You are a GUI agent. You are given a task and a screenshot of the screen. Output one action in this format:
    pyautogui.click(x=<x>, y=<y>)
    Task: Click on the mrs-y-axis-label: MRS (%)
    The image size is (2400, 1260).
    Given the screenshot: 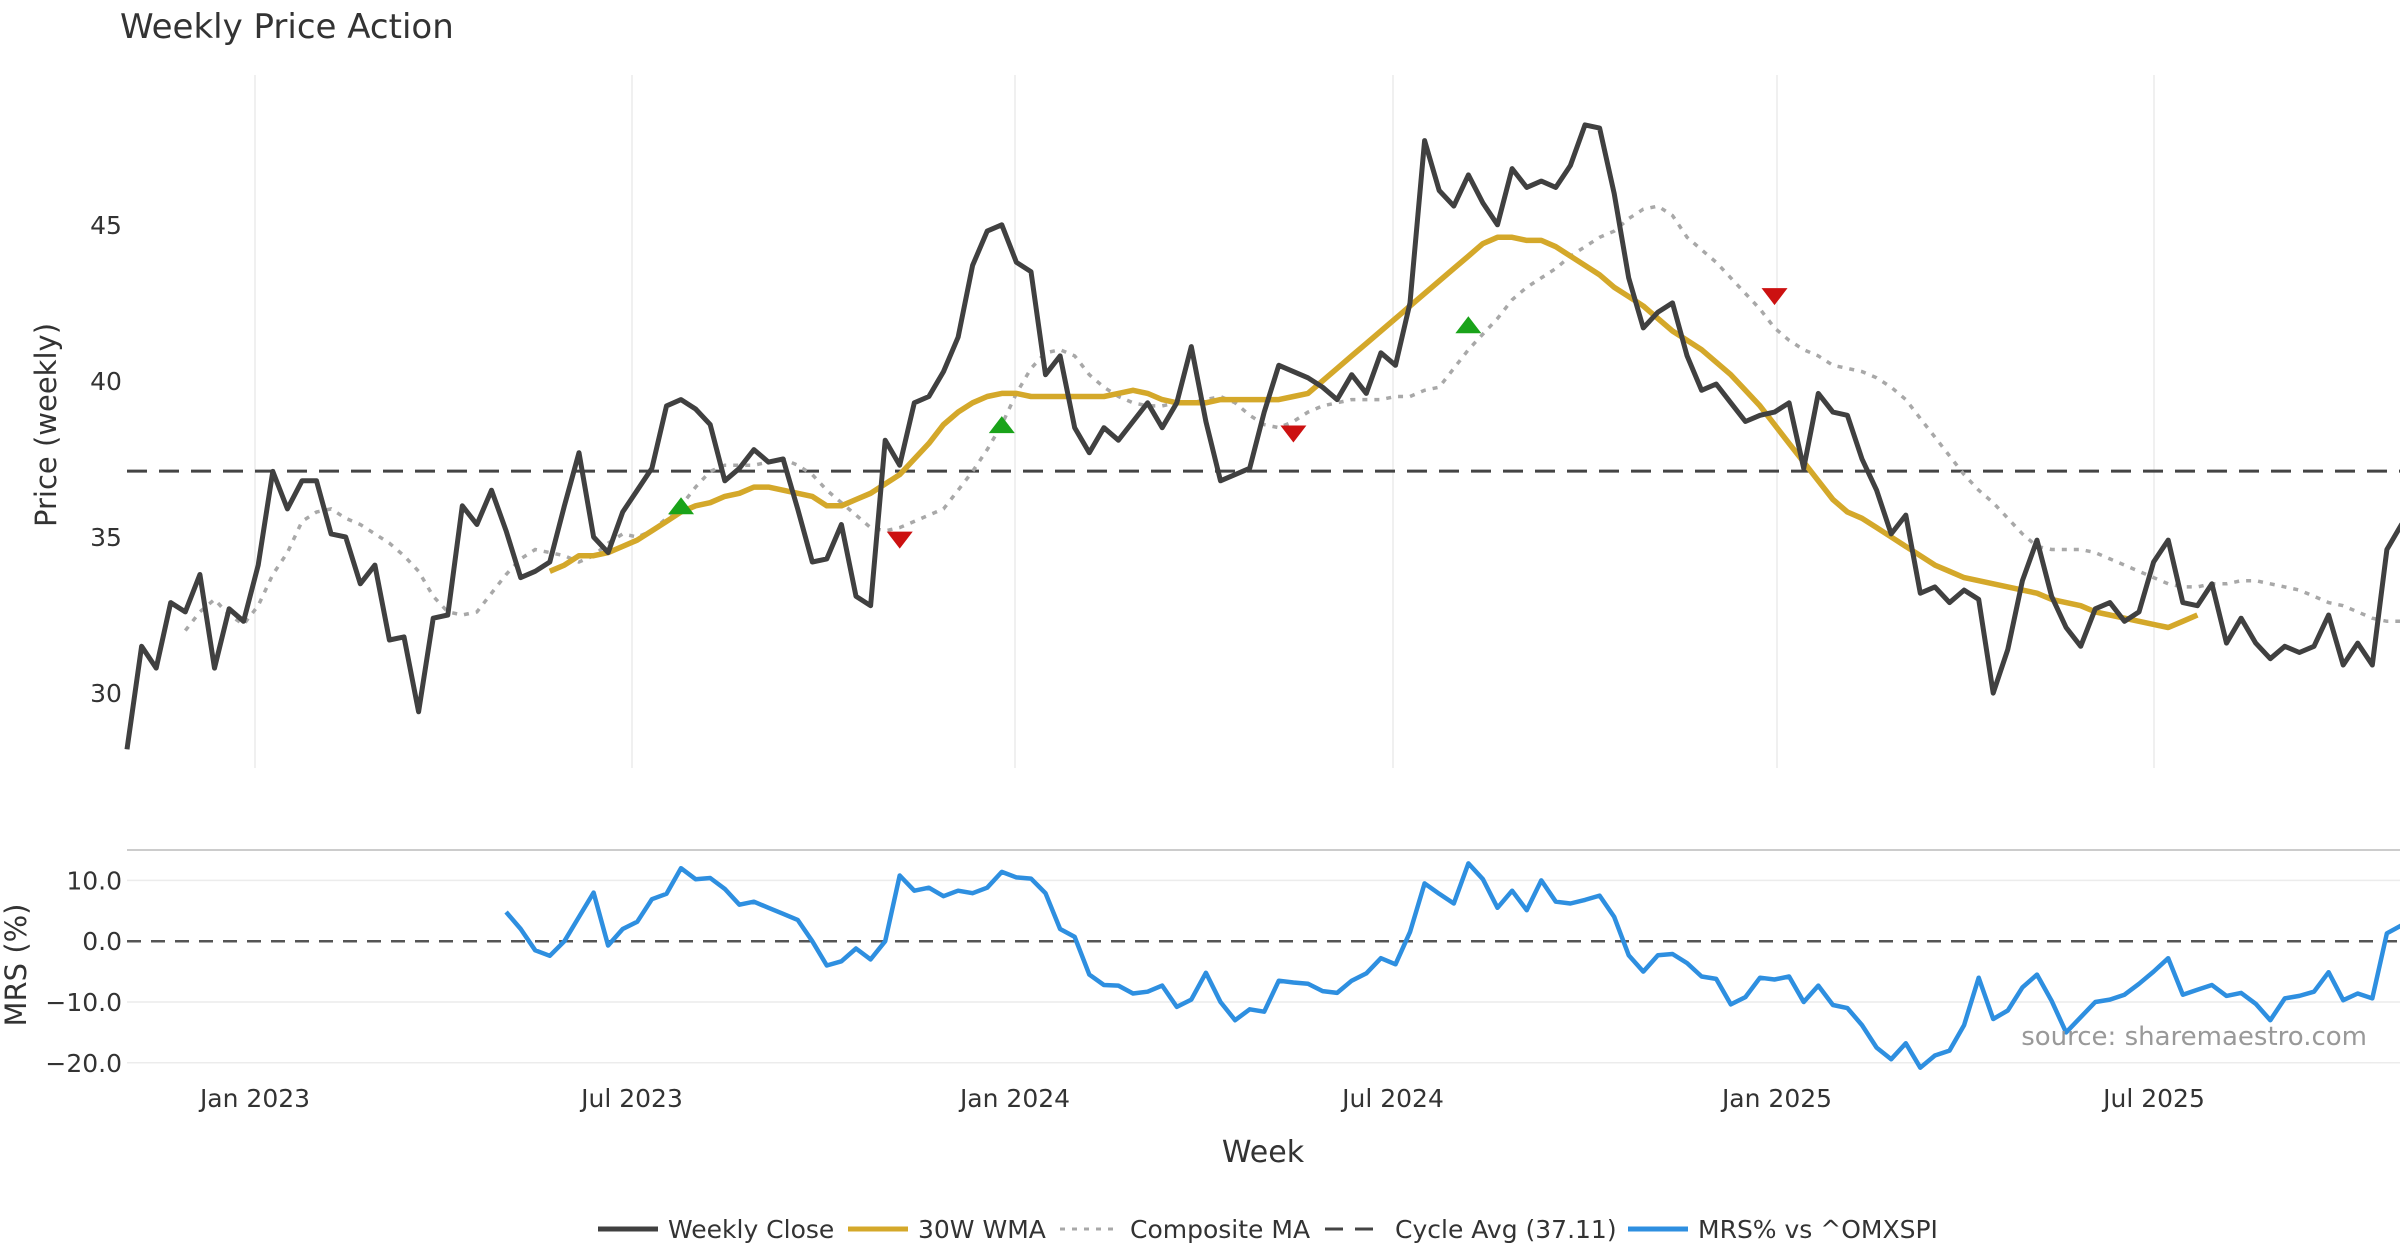 What is the action you would take?
    pyautogui.click(x=16, y=965)
    